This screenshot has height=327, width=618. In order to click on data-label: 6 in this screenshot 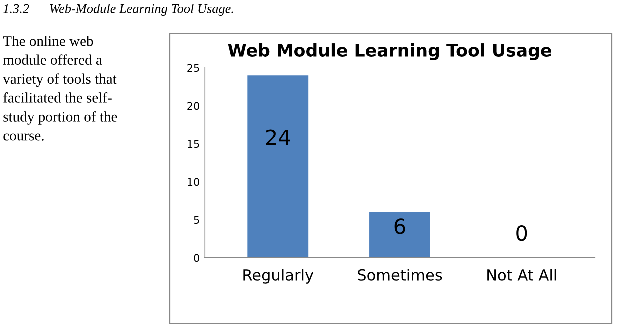, I will do `click(400, 226)`.